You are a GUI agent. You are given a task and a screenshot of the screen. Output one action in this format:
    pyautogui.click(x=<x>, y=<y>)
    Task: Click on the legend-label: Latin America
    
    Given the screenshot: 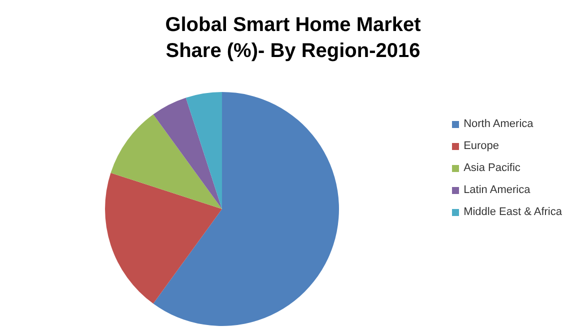 What is the action you would take?
    pyautogui.click(x=497, y=190)
    